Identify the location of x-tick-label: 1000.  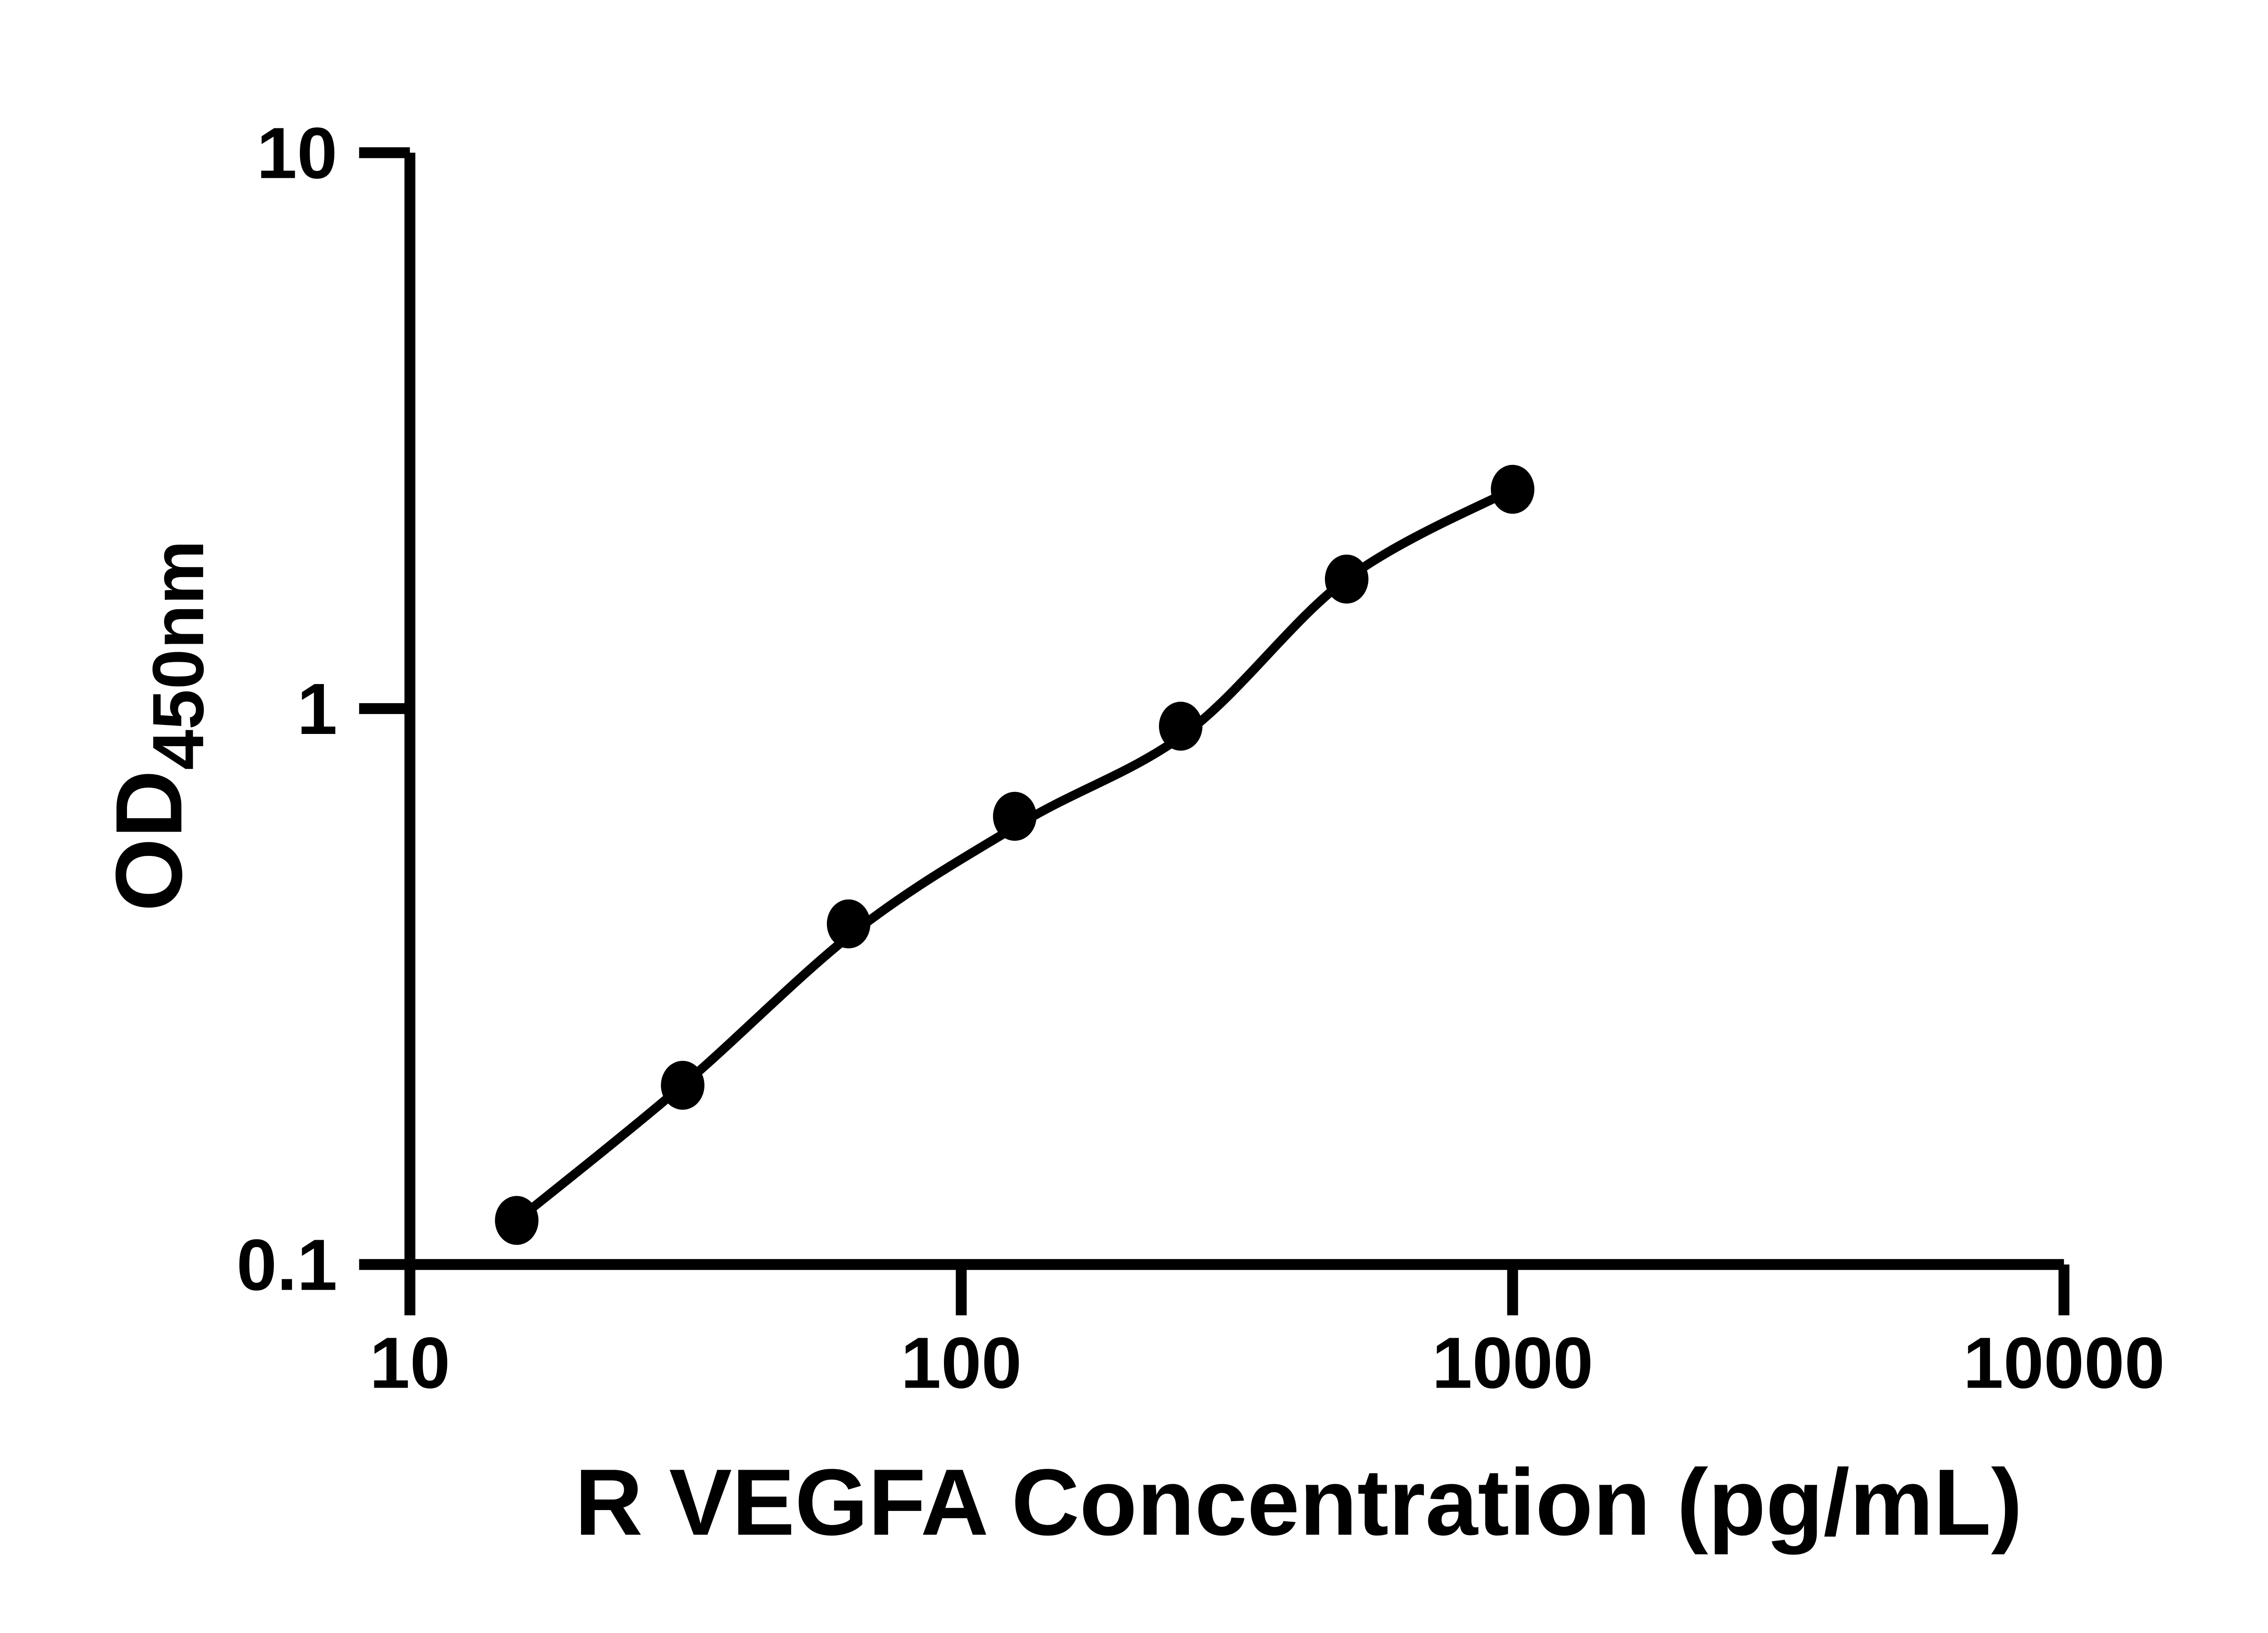
(1513, 1362).